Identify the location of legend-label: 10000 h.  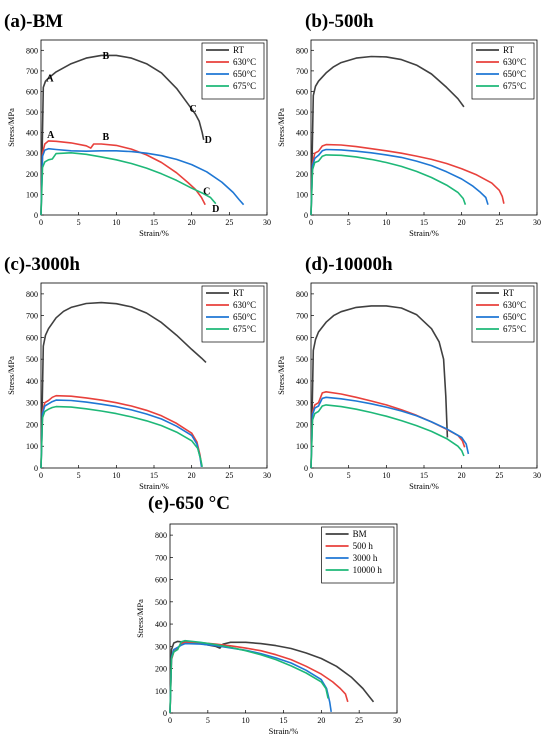
(368, 570).